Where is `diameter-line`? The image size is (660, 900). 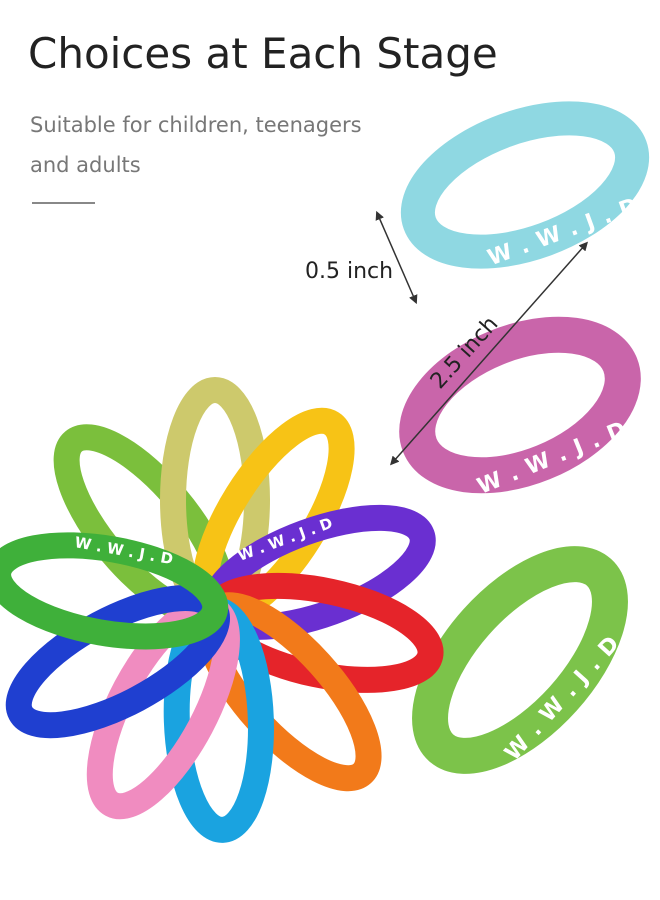 diameter-line is located at coordinates (489, 353).